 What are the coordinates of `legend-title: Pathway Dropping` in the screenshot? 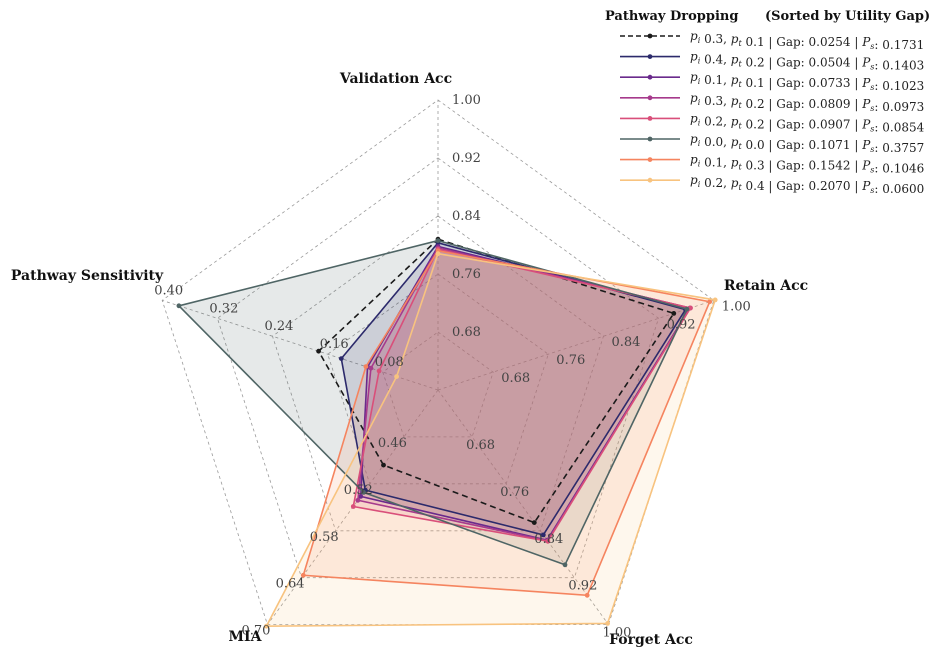 It's located at (671, 16).